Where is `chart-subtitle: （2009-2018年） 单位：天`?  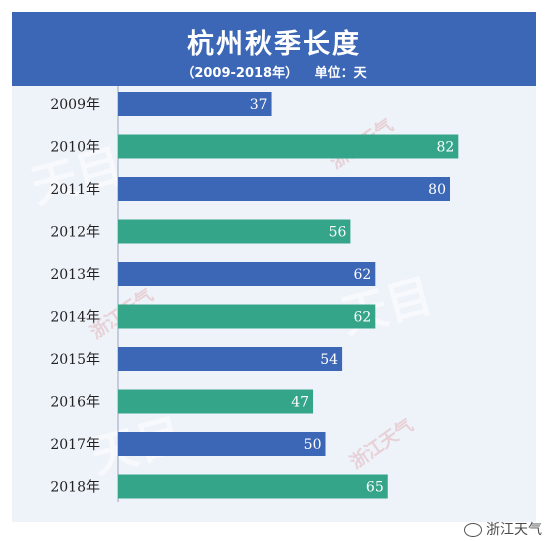 chart-subtitle: （2009-2018年） 单位：天 is located at coordinates (274, 71).